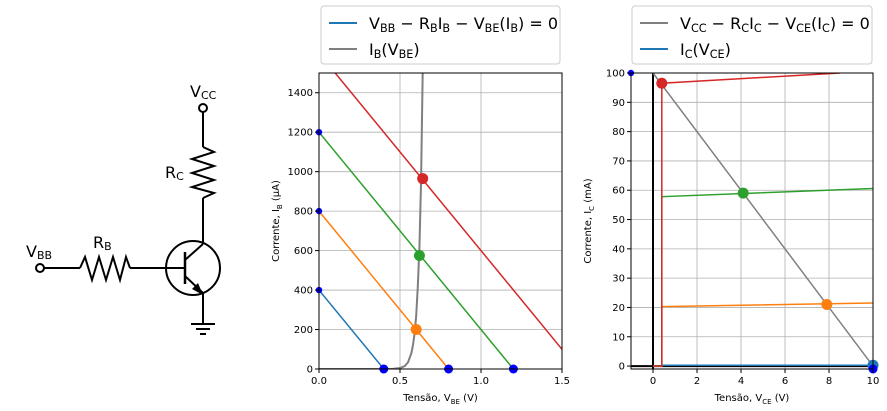 The width and height of the screenshot is (887, 411). Describe the element at coordinates (203, 172) in the screenshot. I see `rc-resistor` at that location.